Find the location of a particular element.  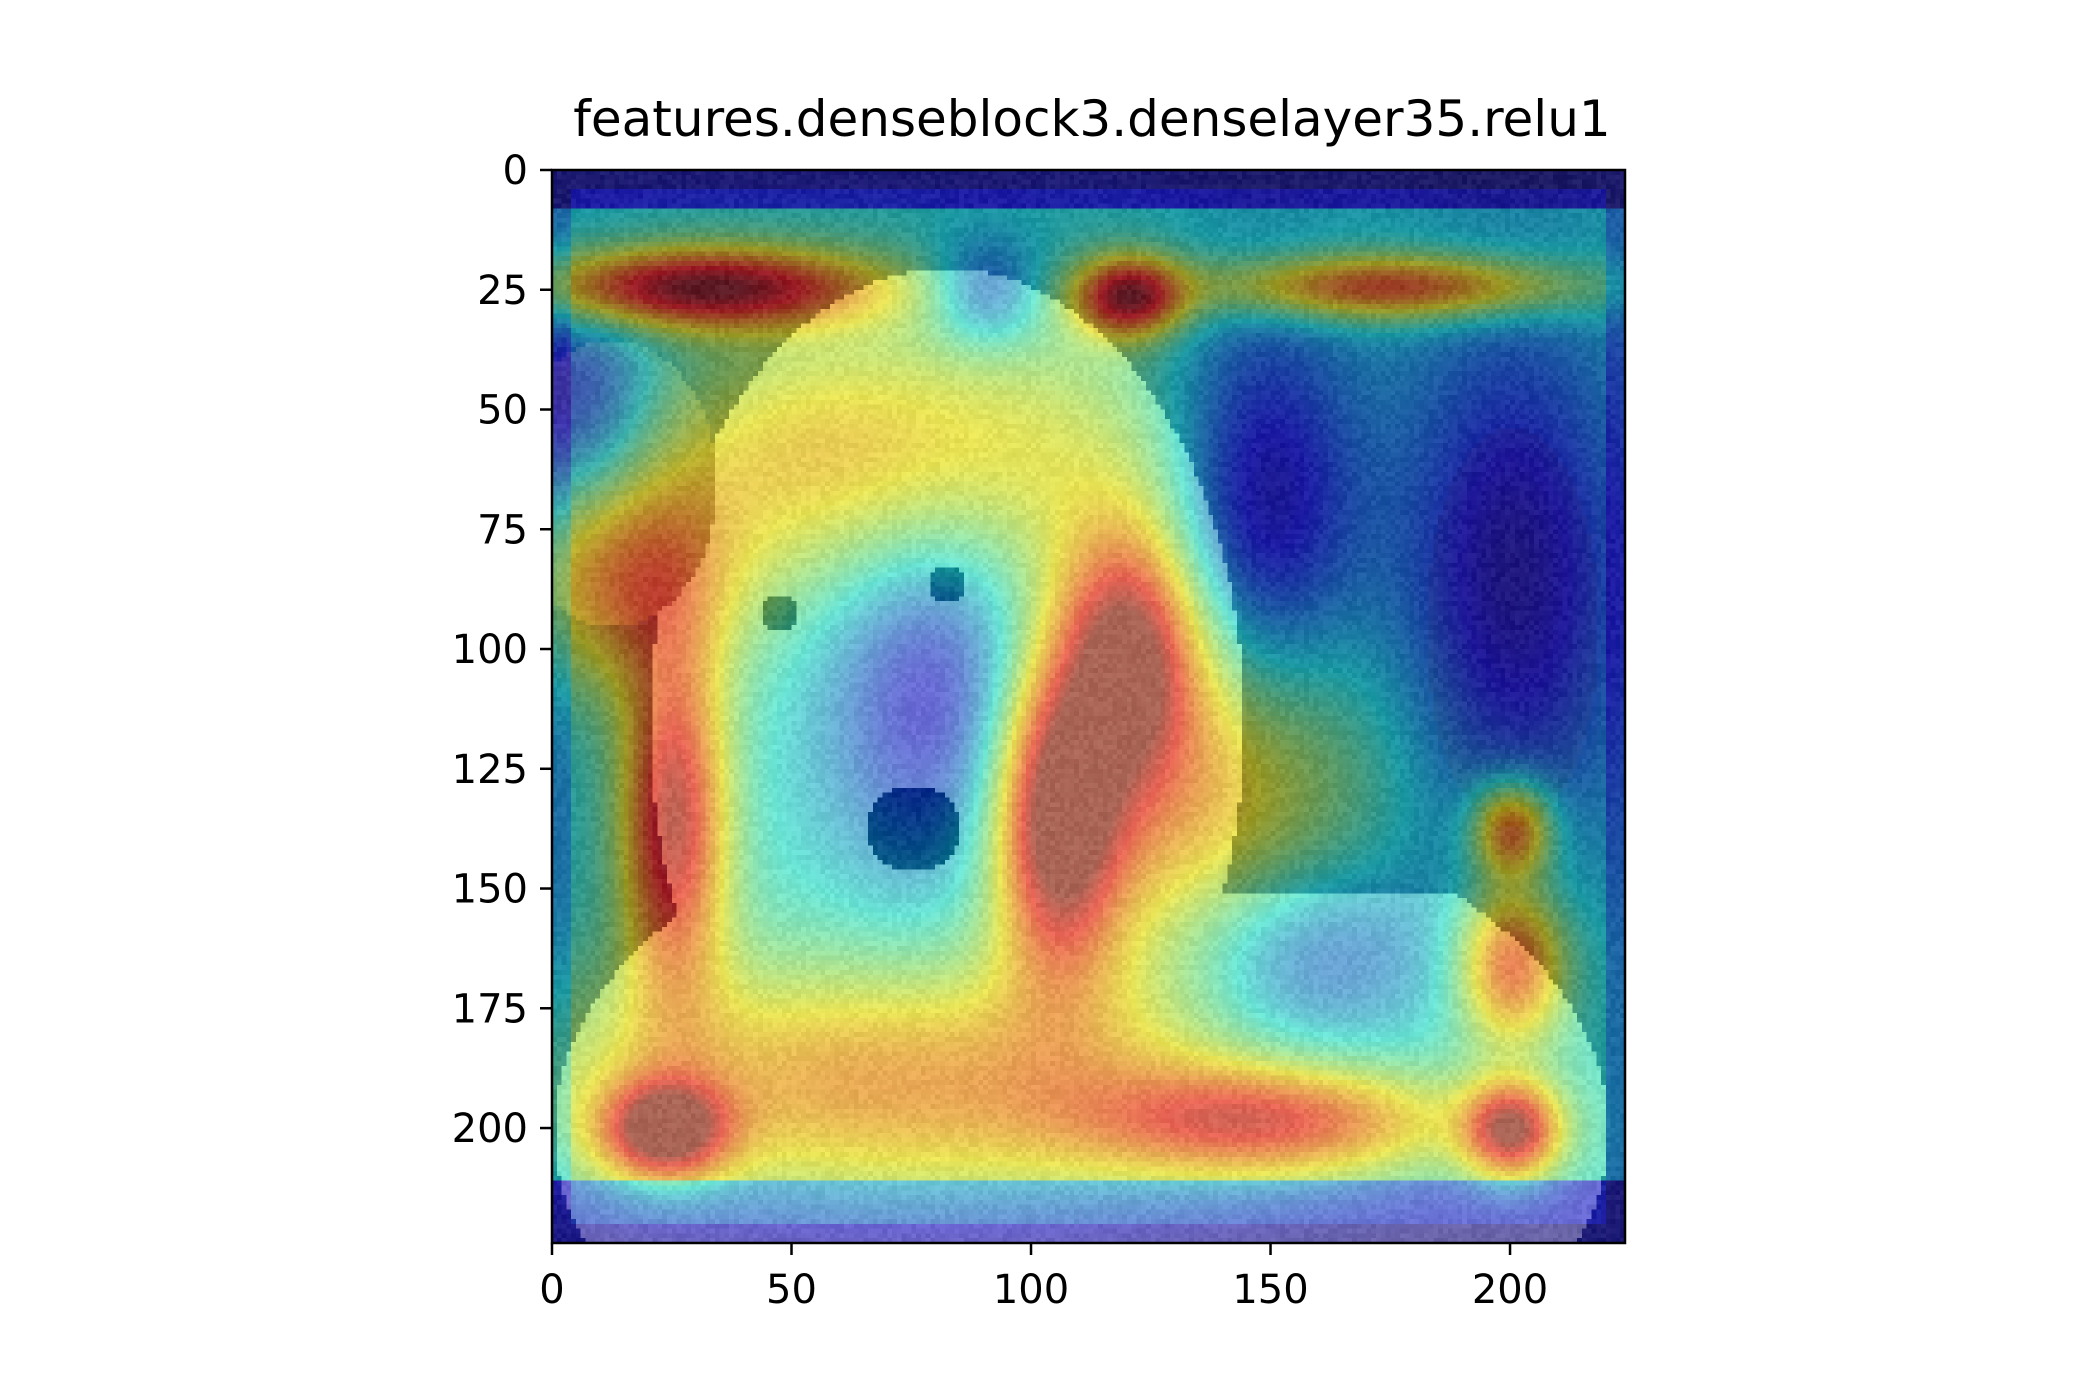

y-tick-label: 50 is located at coordinates (502, 411).